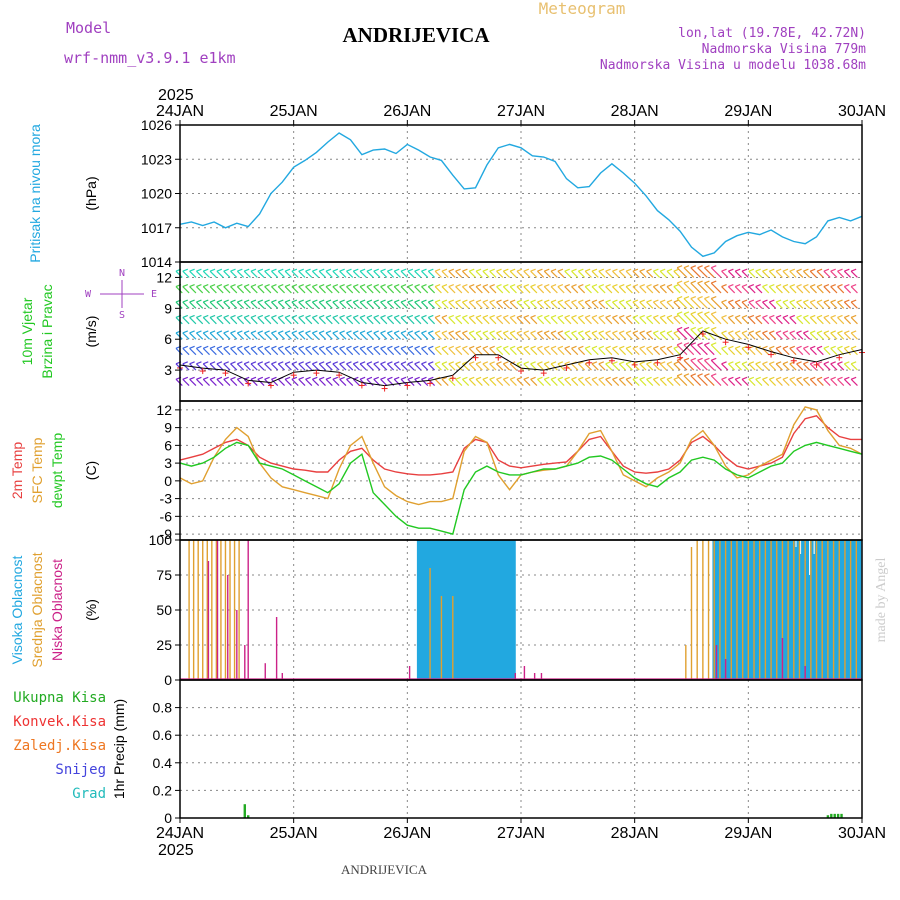  Describe the element at coordinates (294, 833) in the screenshot. I see `x-tick-label-bottom: 25JAN` at that location.